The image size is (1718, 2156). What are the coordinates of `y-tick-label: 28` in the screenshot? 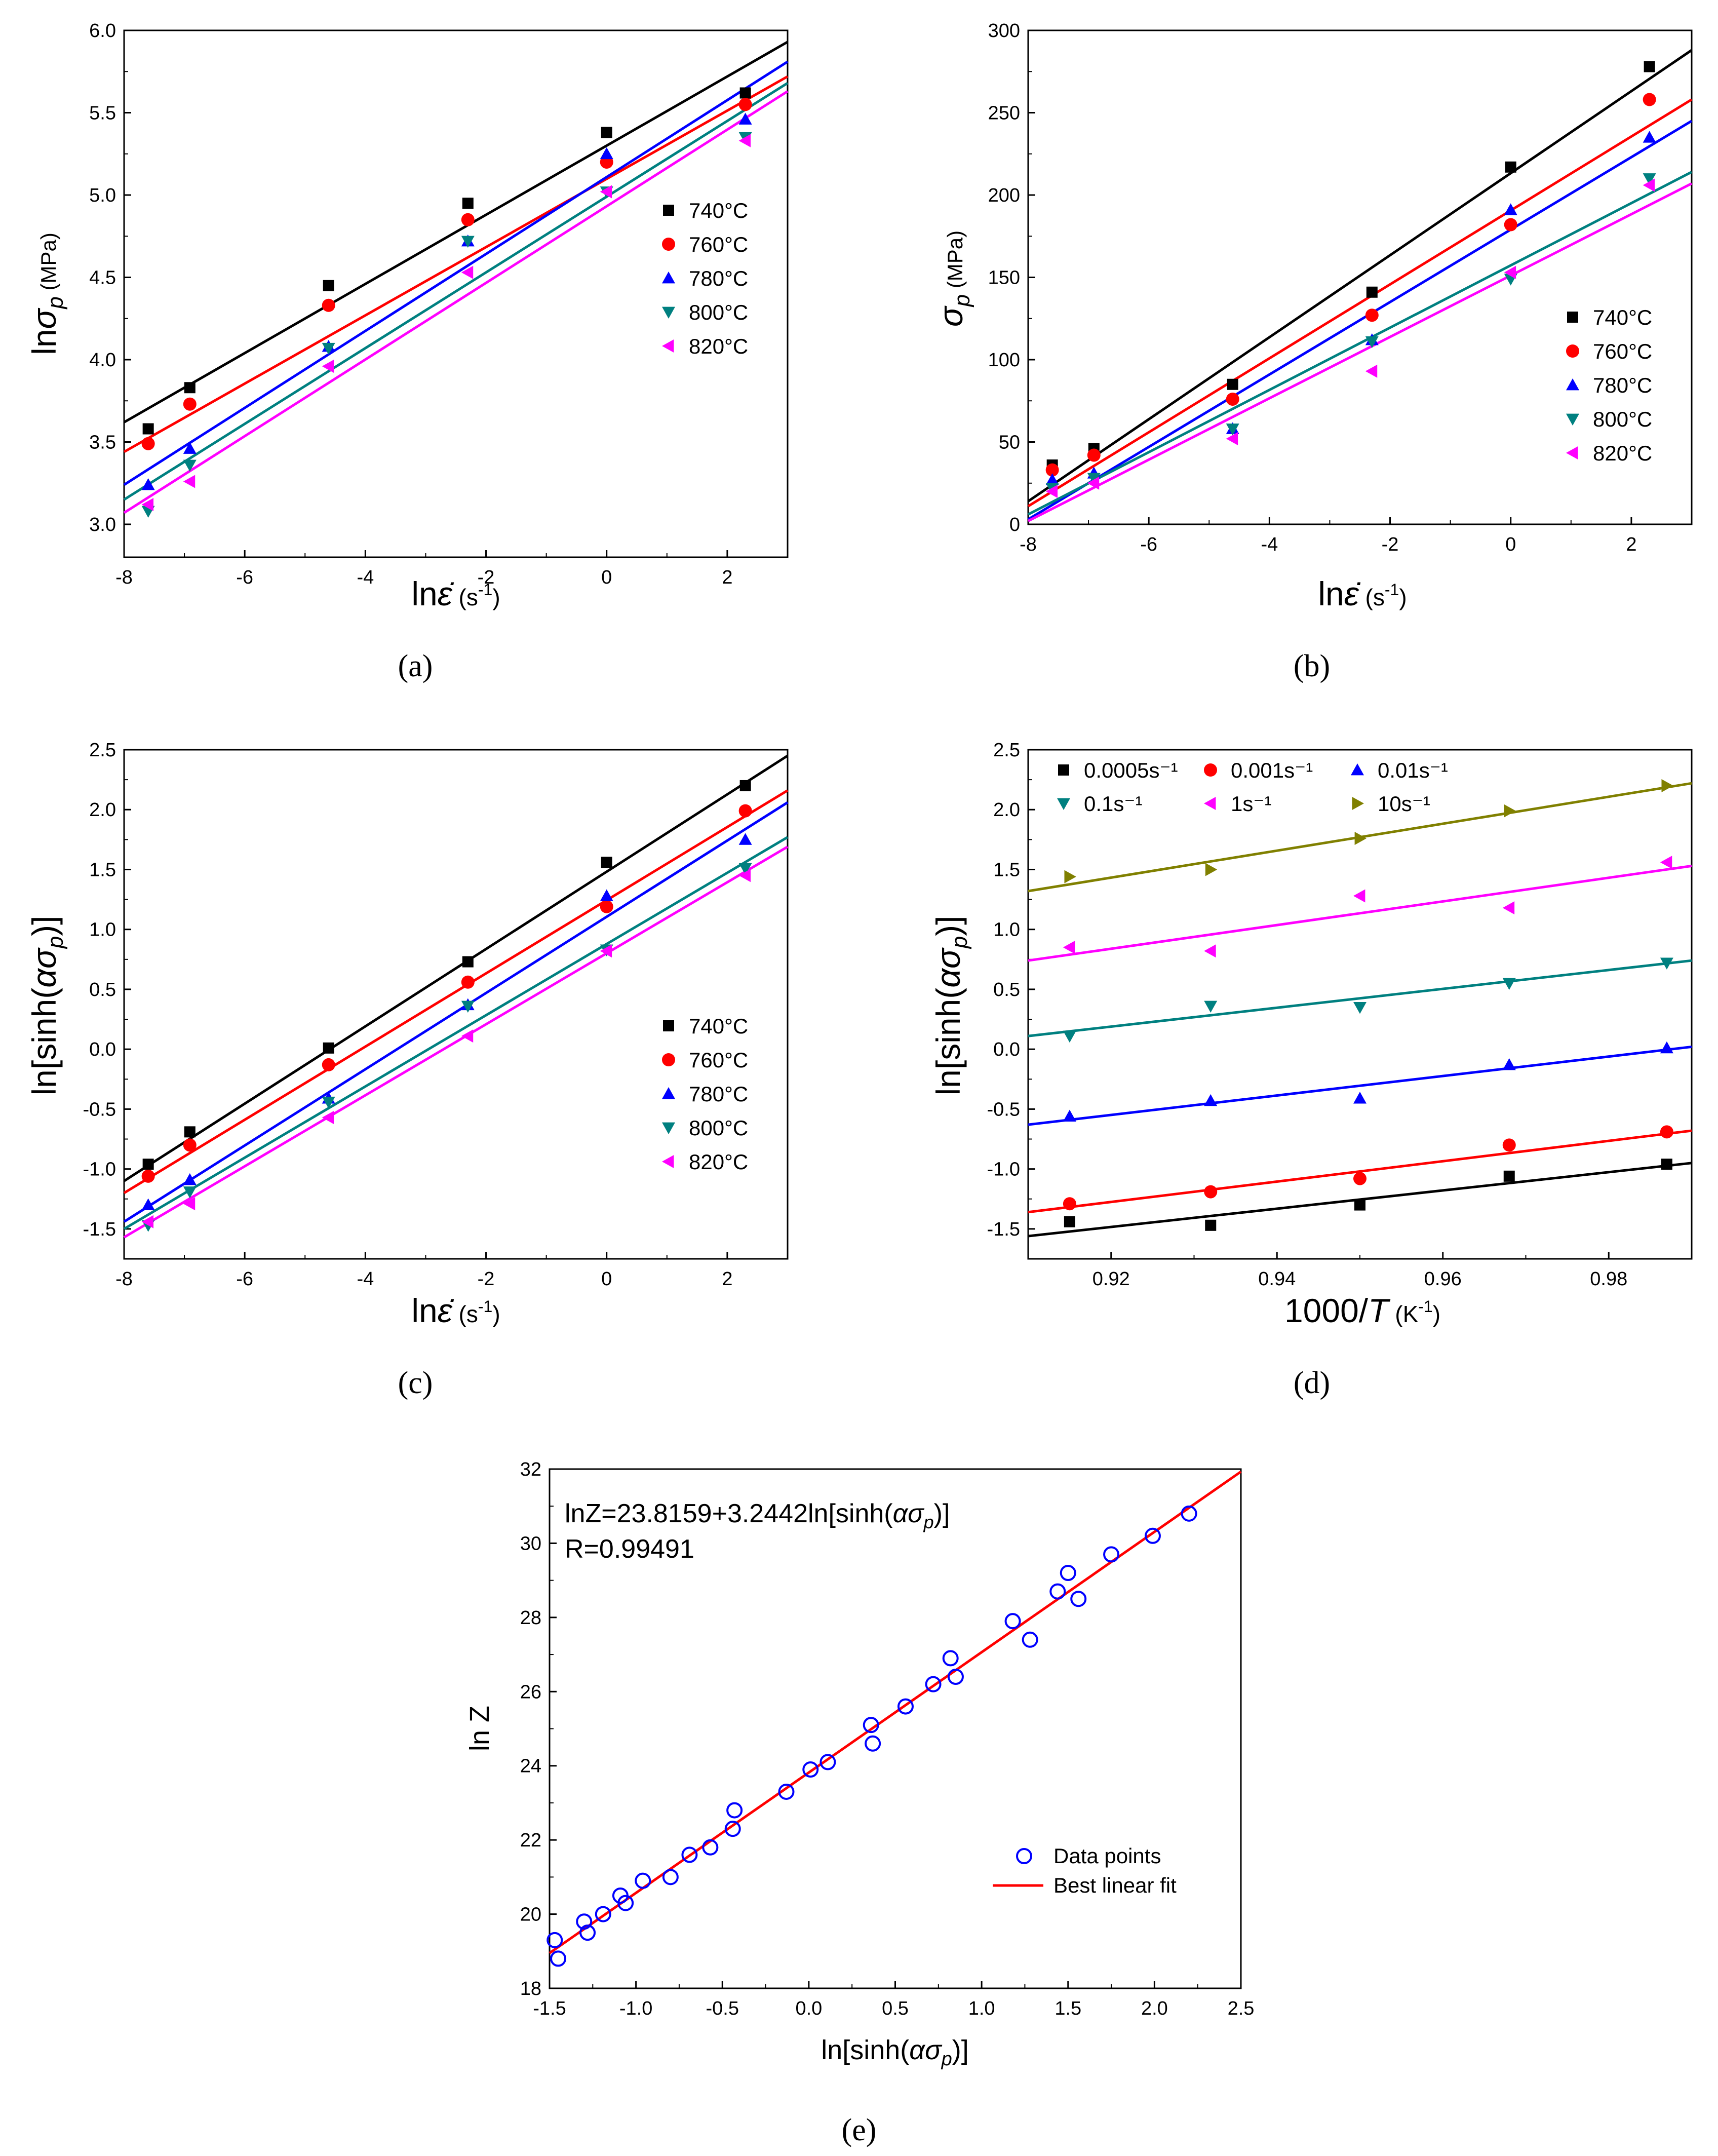 It's located at (530, 1618).